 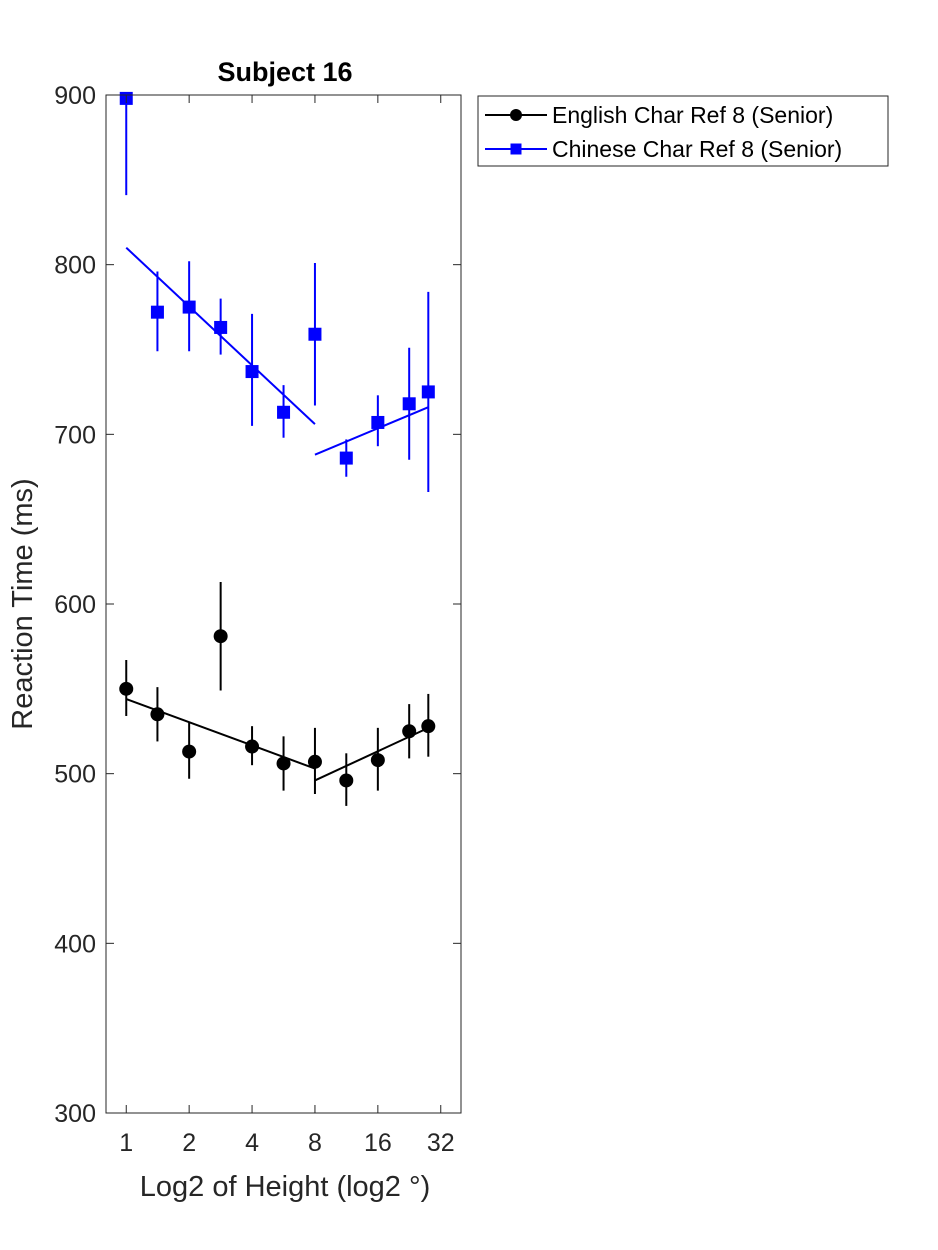 What do you see at coordinates (315, 1143) in the screenshot?
I see `x-tick-label: 8` at bounding box center [315, 1143].